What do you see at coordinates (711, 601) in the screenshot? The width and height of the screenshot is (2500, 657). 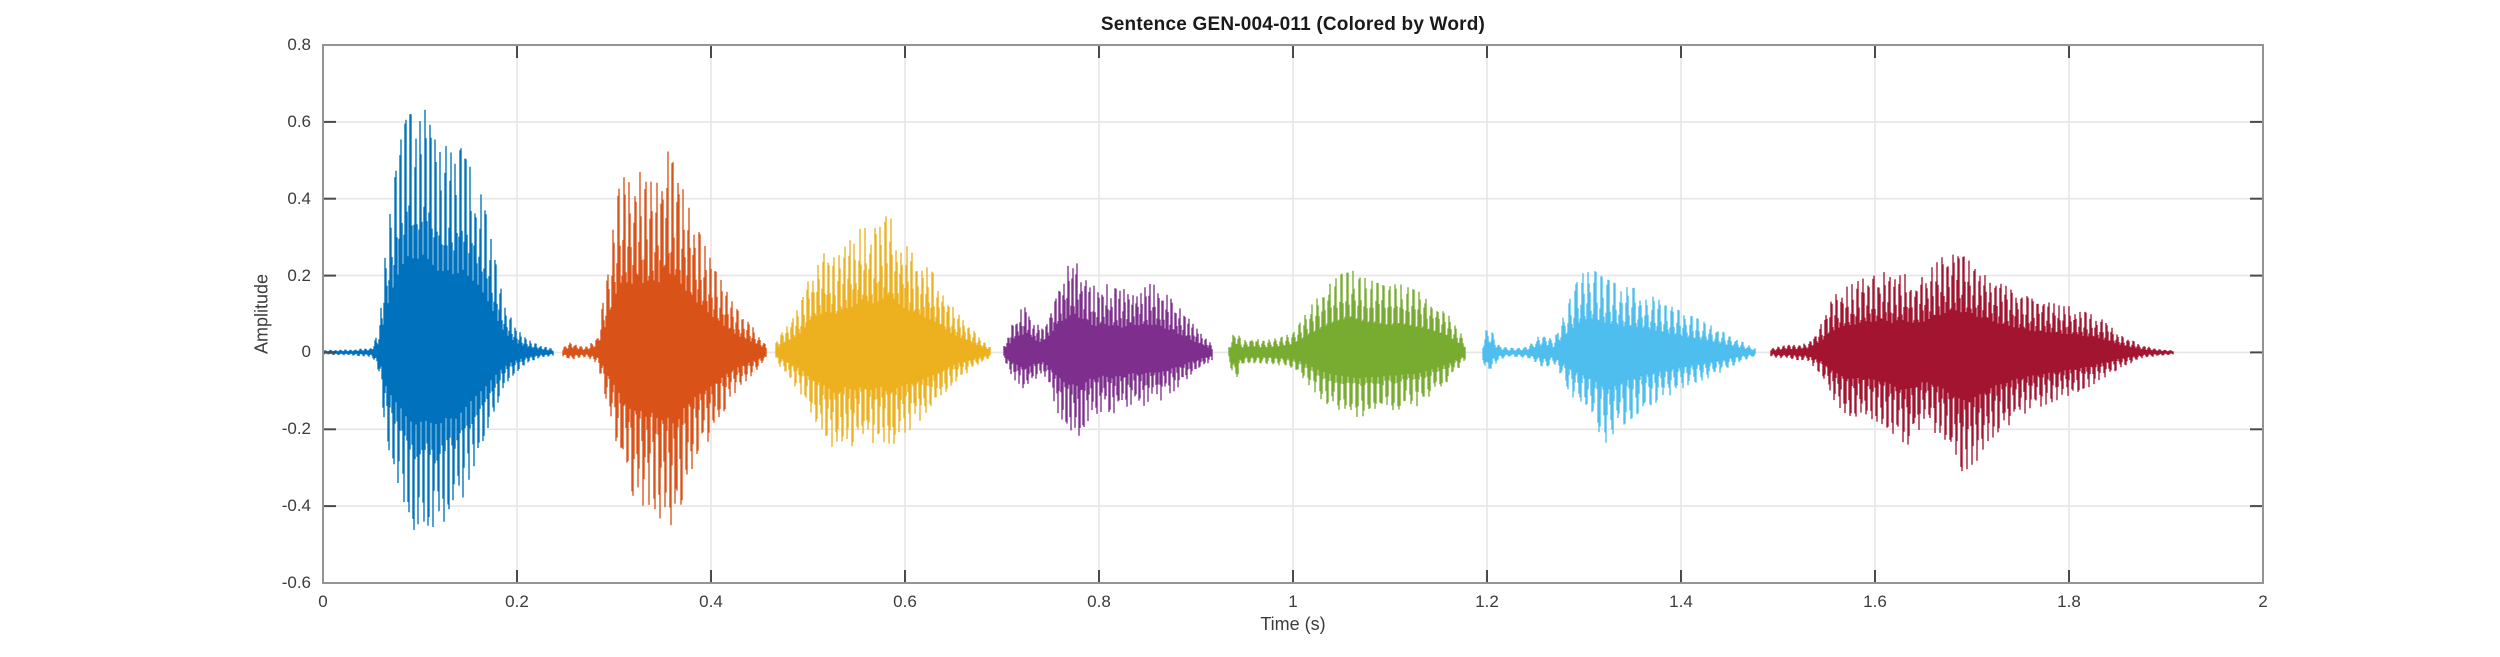 I see `x-tick-label: 0.4` at bounding box center [711, 601].